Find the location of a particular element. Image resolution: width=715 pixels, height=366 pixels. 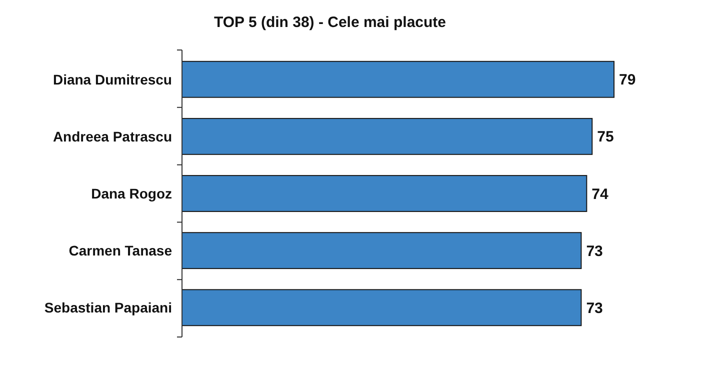

data-label: 75 is located at coordinates (605, 137).